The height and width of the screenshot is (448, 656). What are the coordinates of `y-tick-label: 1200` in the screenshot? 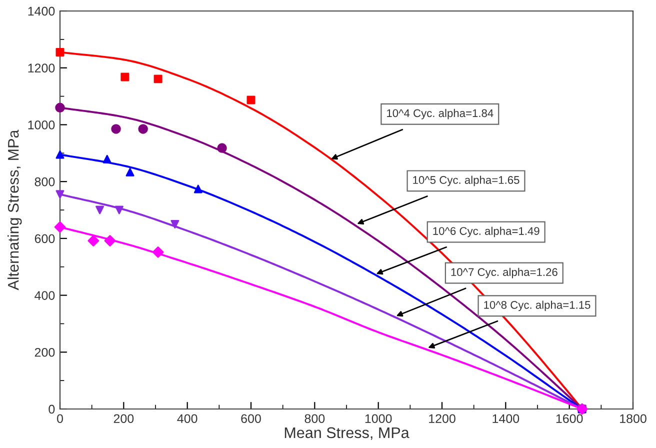 It's located at (41, 68).